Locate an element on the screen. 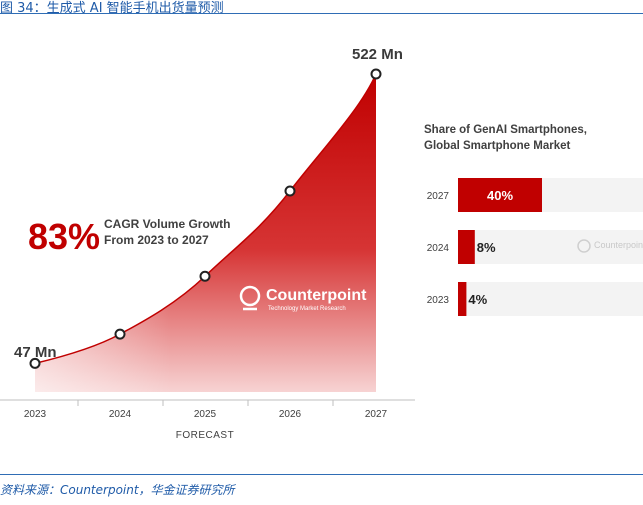 This screenshot has width=643, height=505. cagr-value: 83% is located at coordinates (64, 236).